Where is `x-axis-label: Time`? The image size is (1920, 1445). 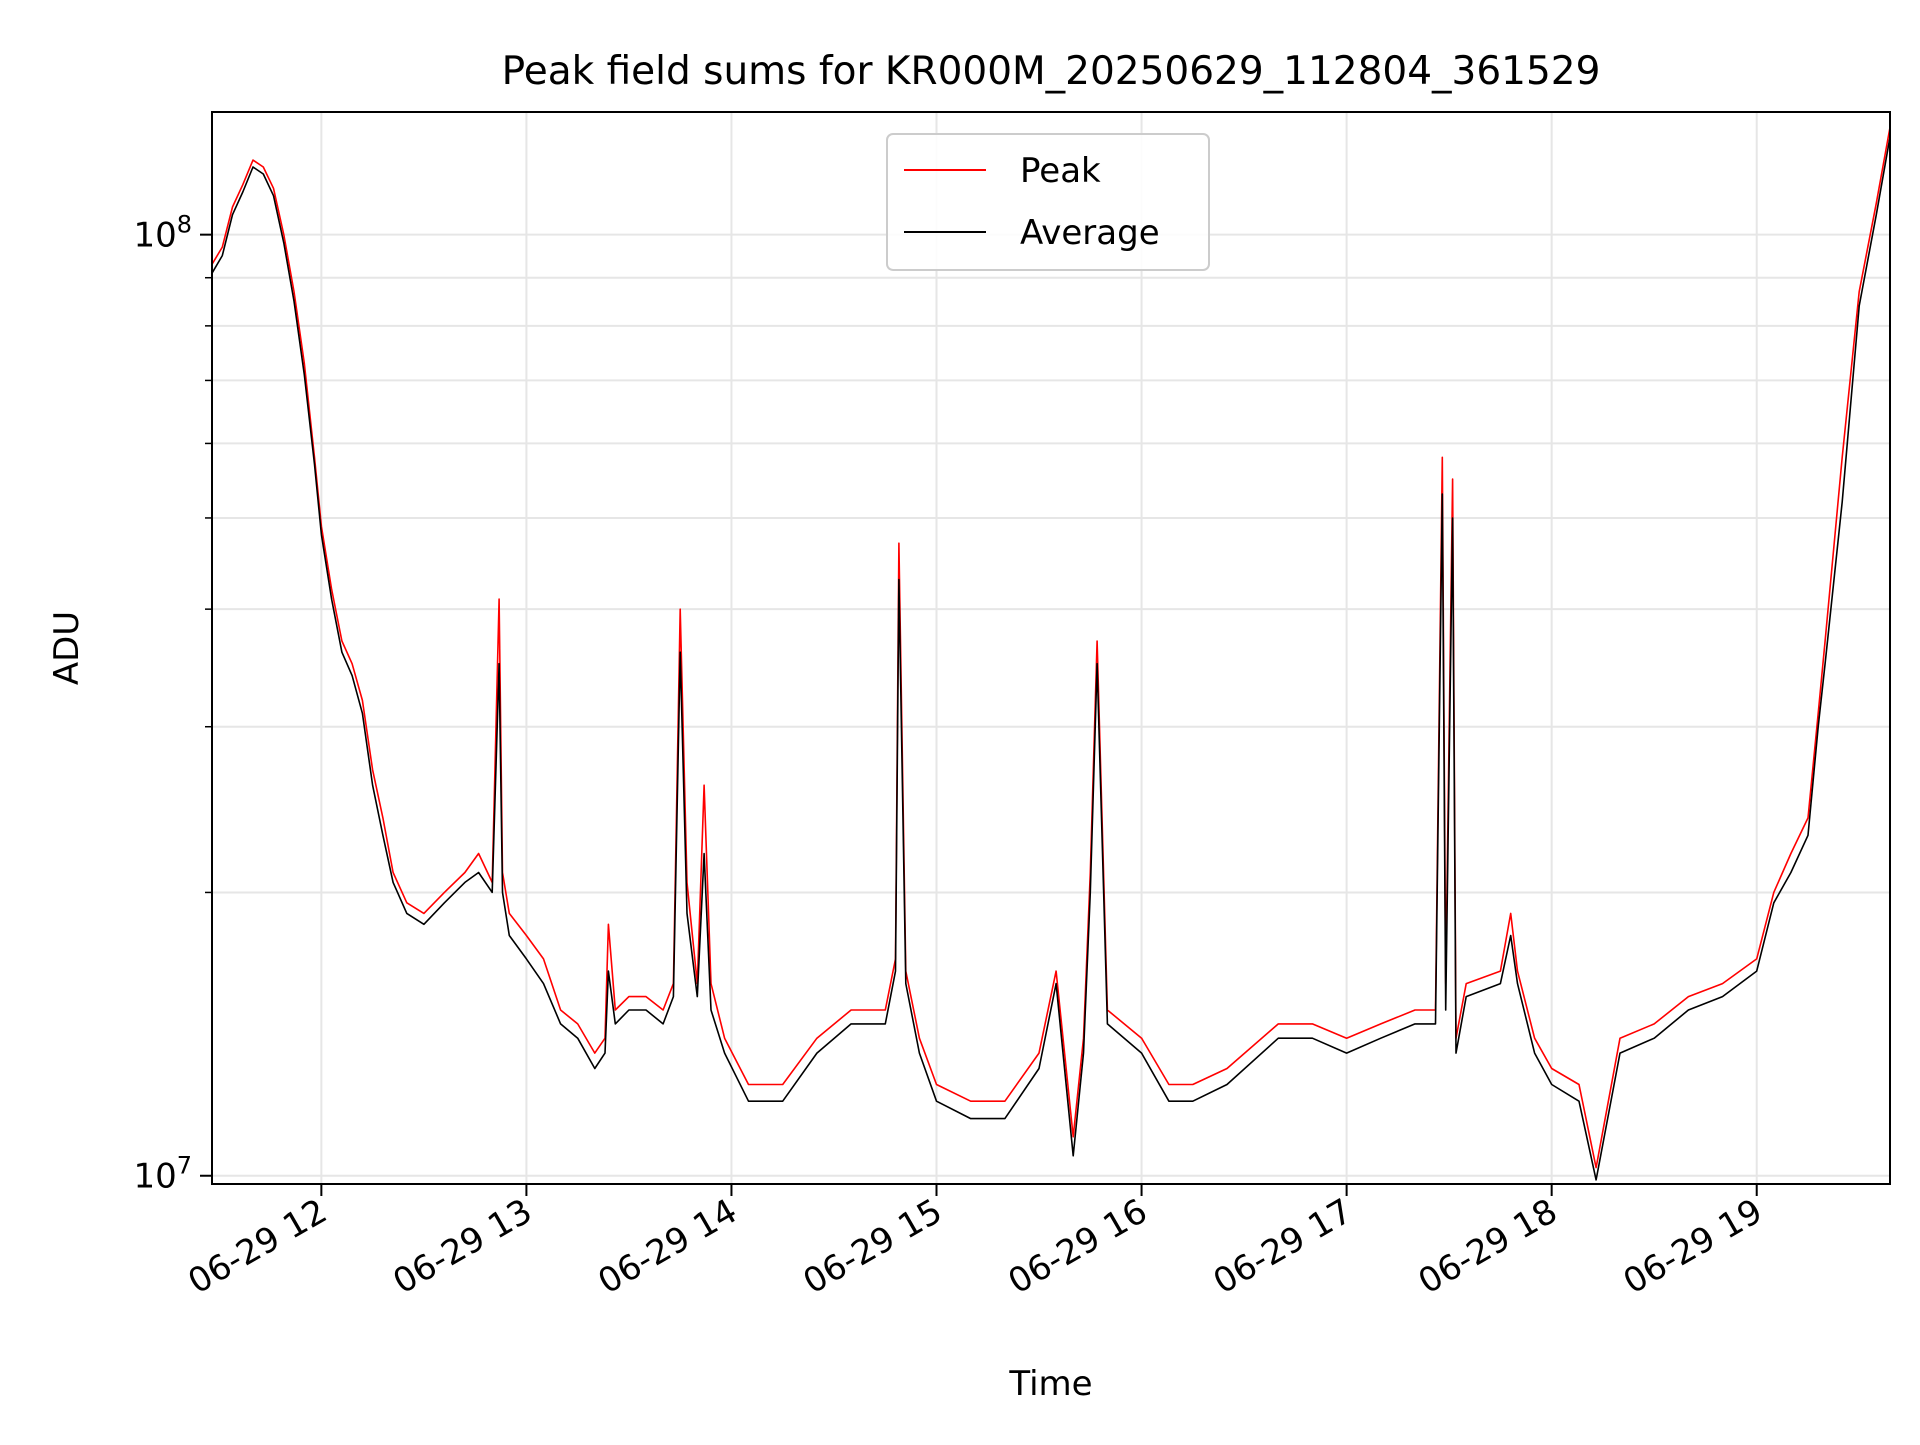
x-axis-label: Time is located at coordinates (1050, 1384).